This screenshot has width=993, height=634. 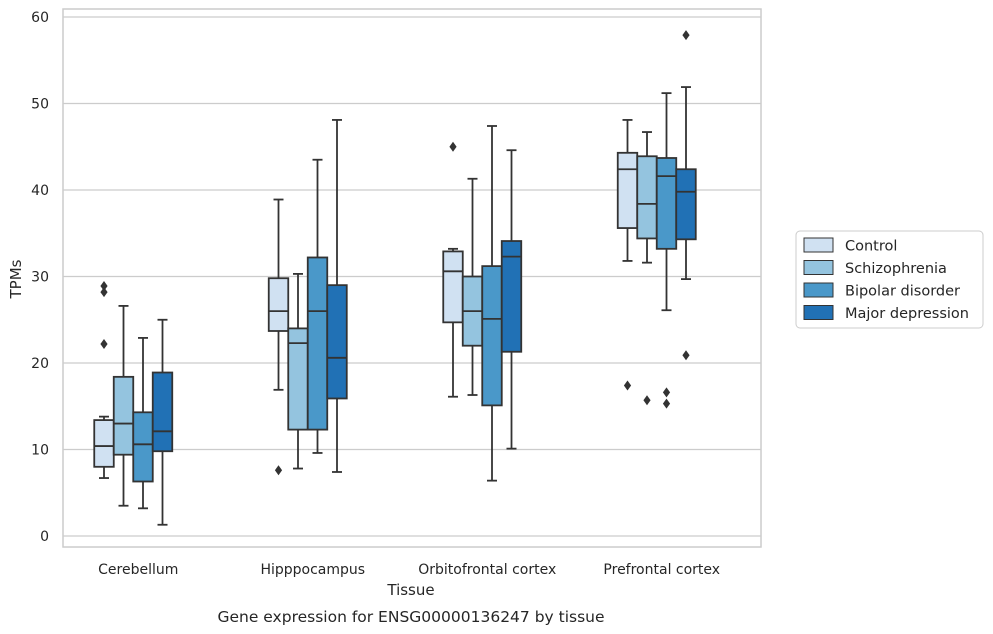 I want to click on y-tick-label: 60, so click(x=40, y=18).